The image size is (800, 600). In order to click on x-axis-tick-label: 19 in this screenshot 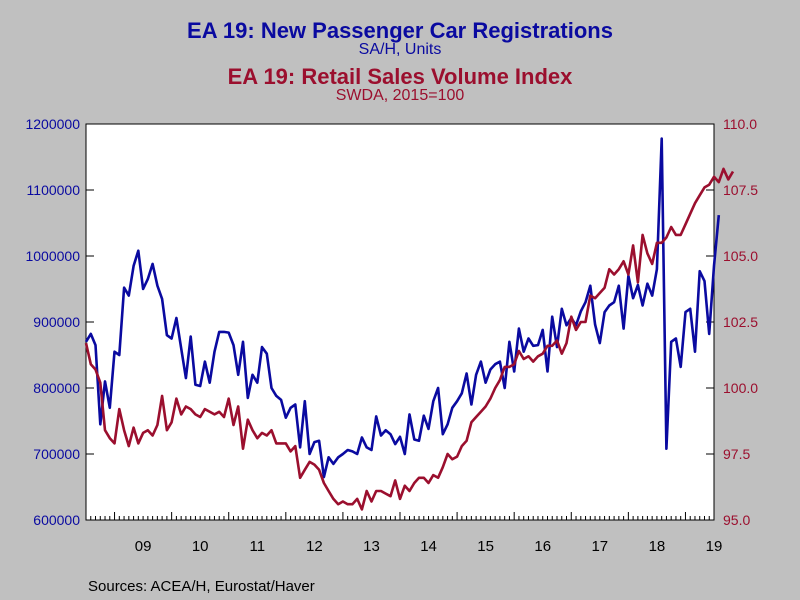, I will do `click(714, 546)`.